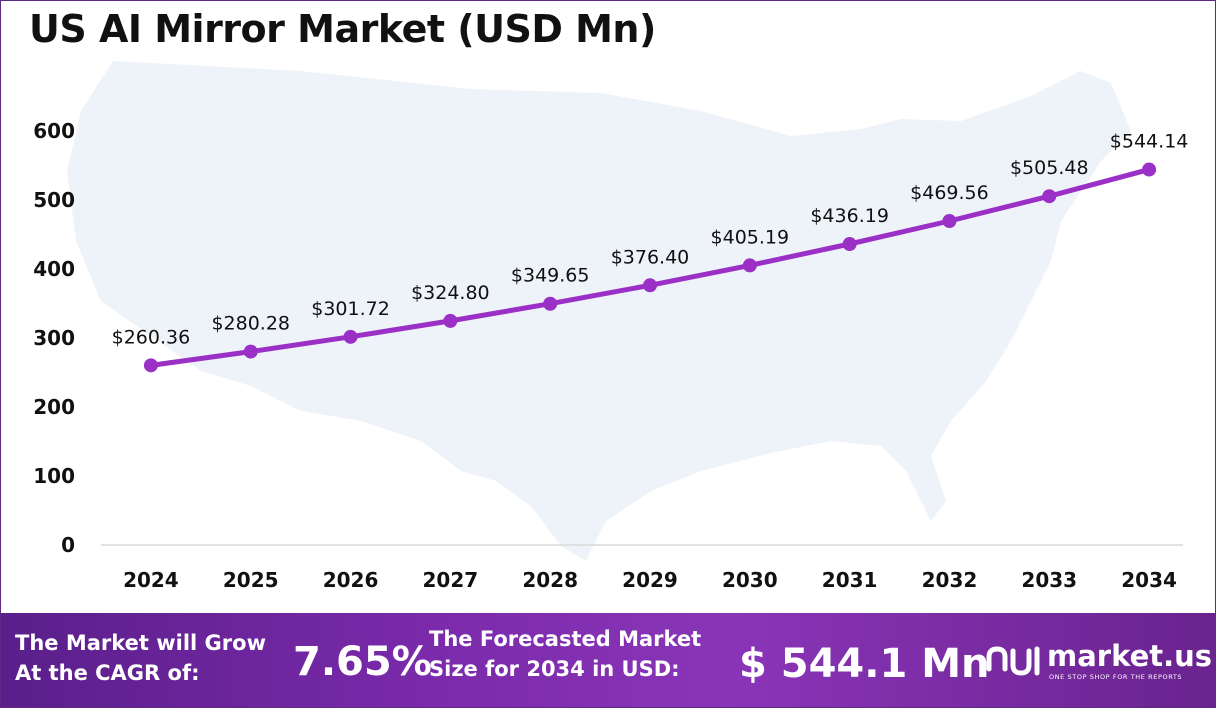 This screenshot has width=1216, height=708. Describe the element at coordinates (1013, 661) in the screenshot. I see `market-us-logo-icon` at that location.